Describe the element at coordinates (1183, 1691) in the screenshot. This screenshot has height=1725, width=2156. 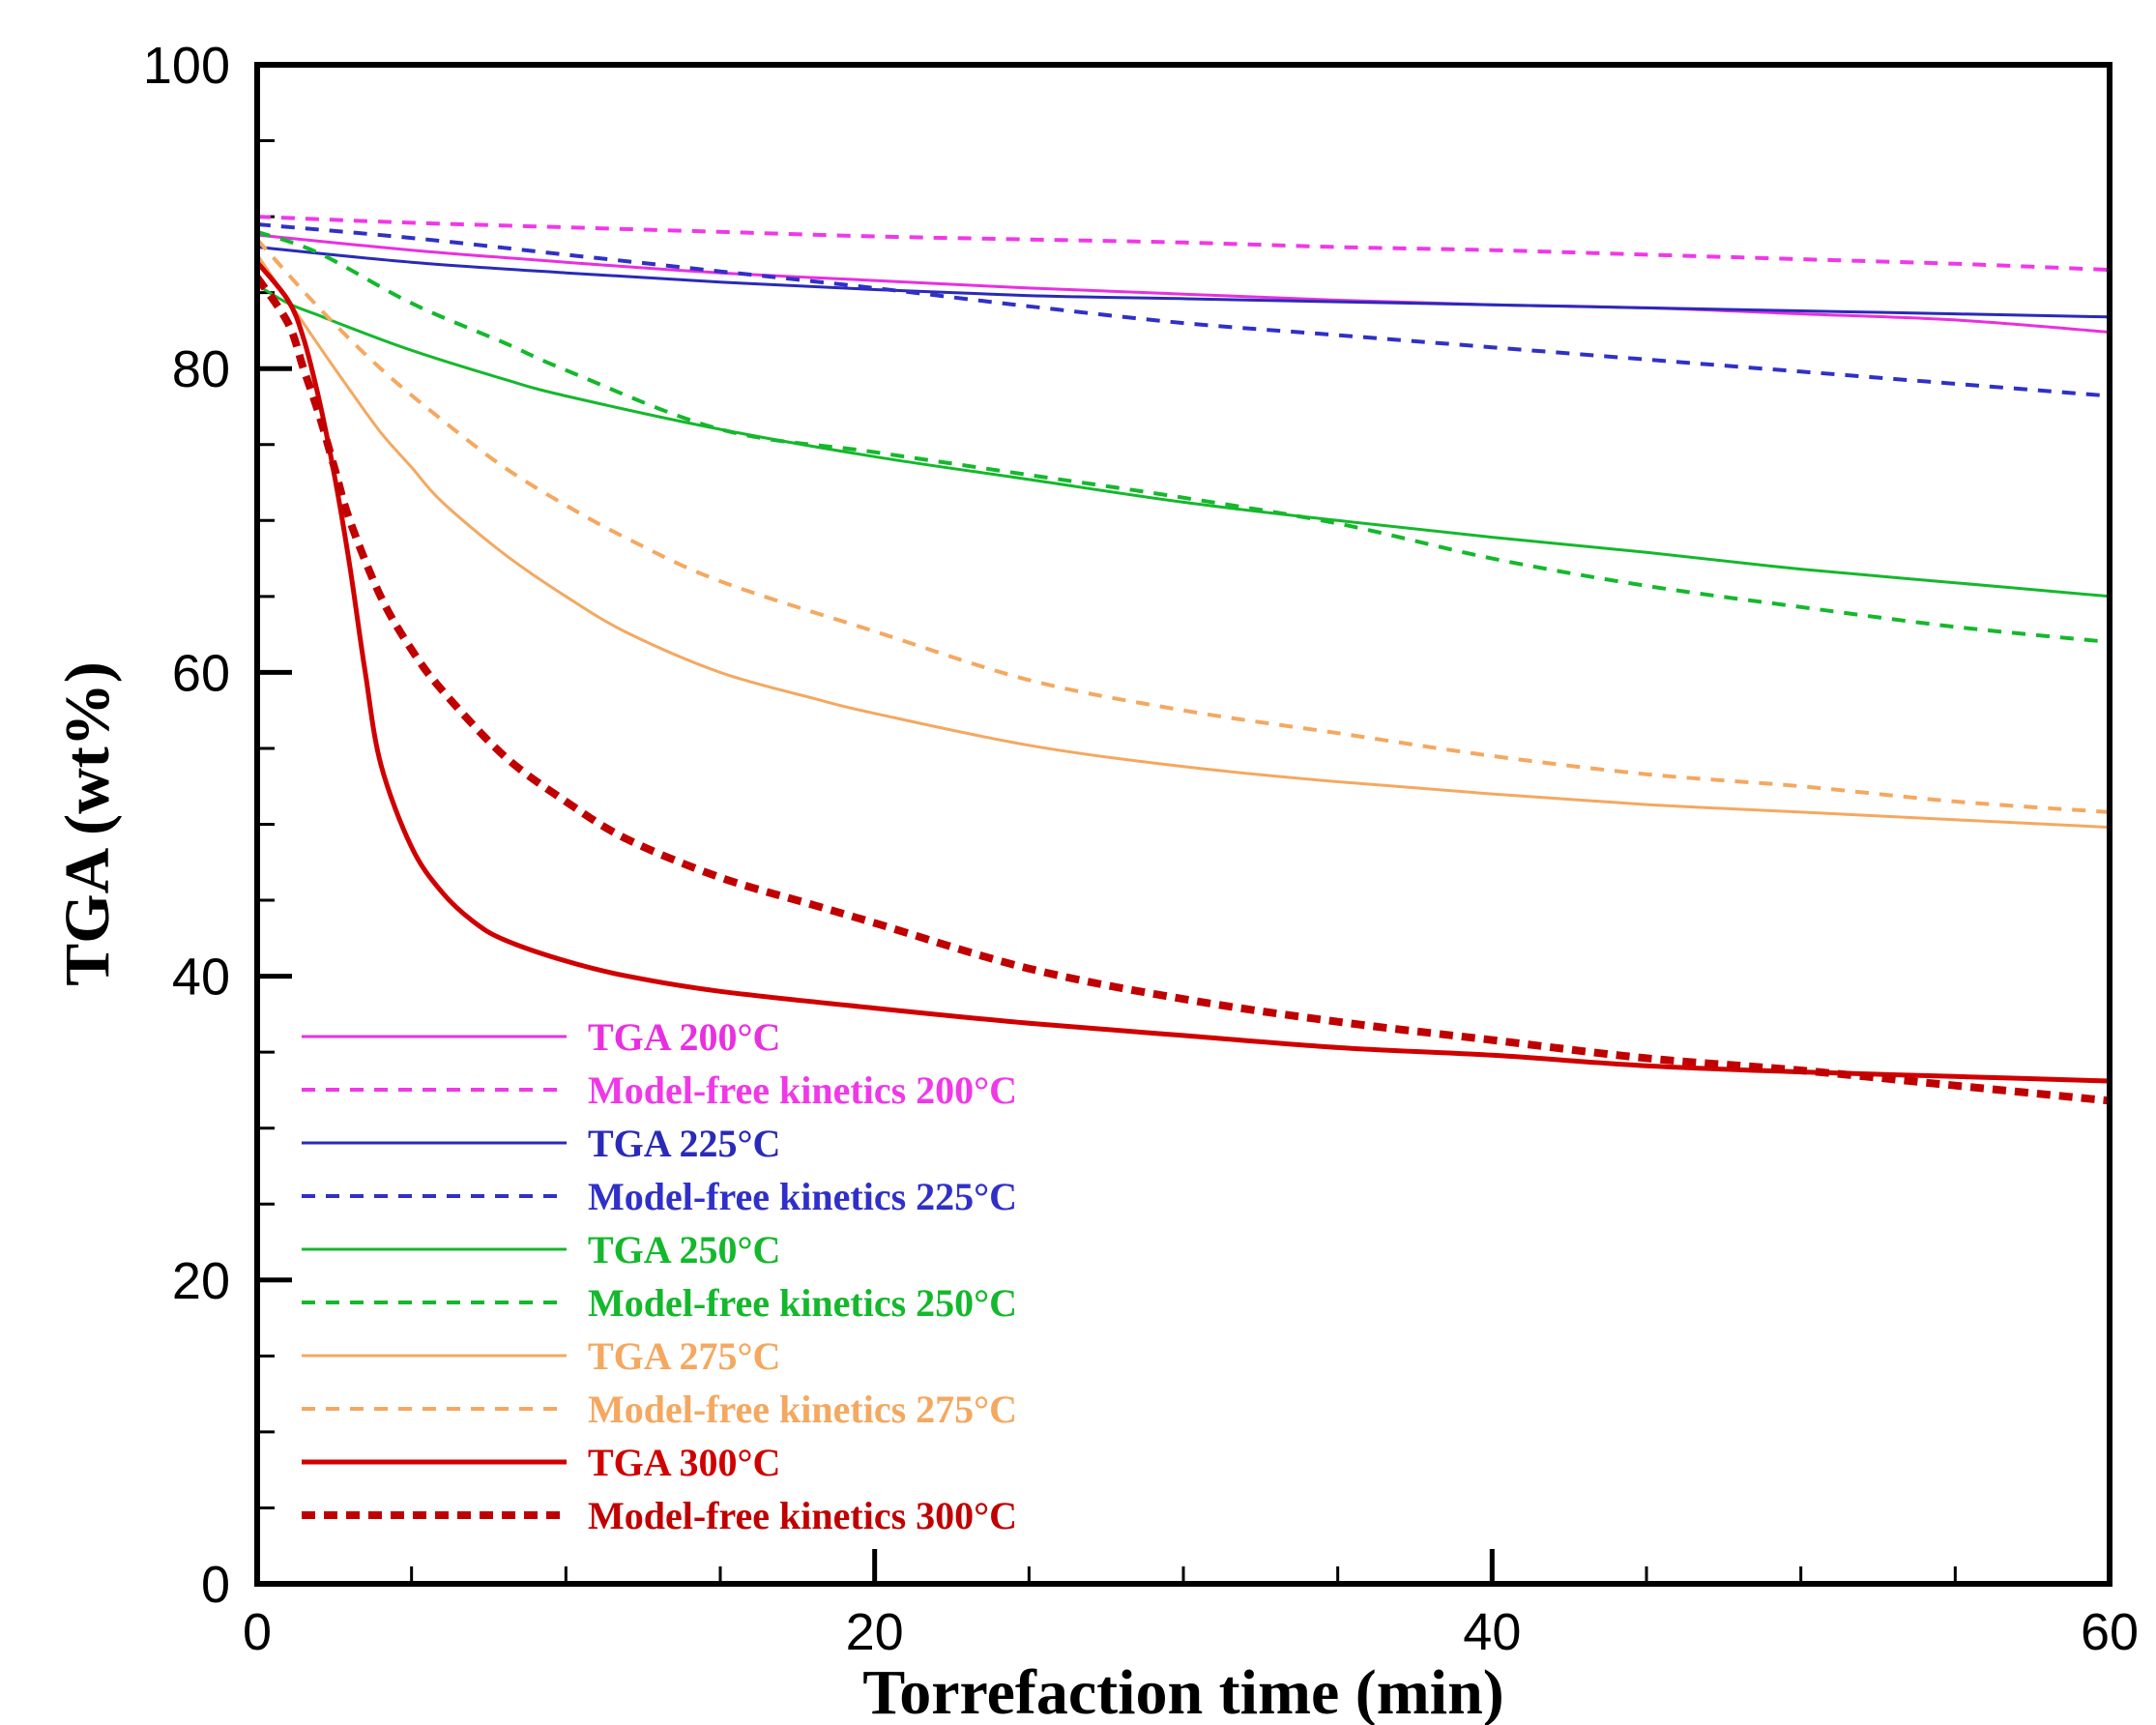
I see `x-axis-title: Torrefaction time (min)` at that location.